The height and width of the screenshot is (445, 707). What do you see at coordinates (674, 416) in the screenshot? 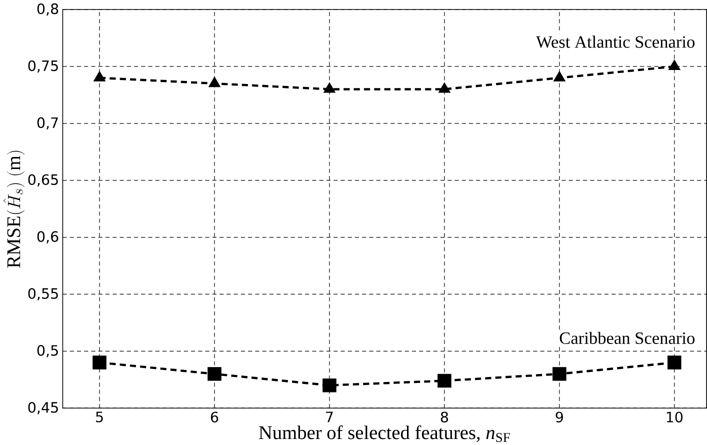
I see `x-tick-label: 10` at bounding box center [674, 416].